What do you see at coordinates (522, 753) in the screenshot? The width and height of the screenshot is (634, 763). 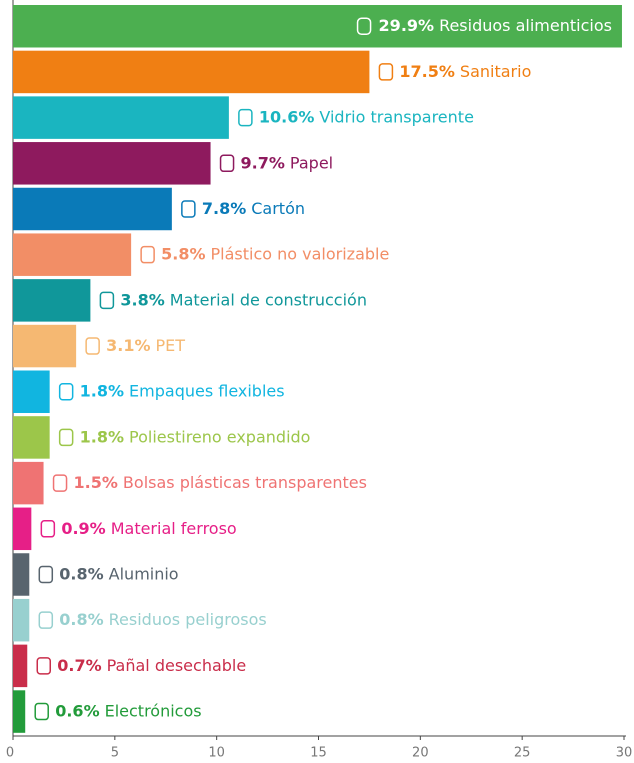 I see `x-tick-label: 25` at bounding box center [522, 753].